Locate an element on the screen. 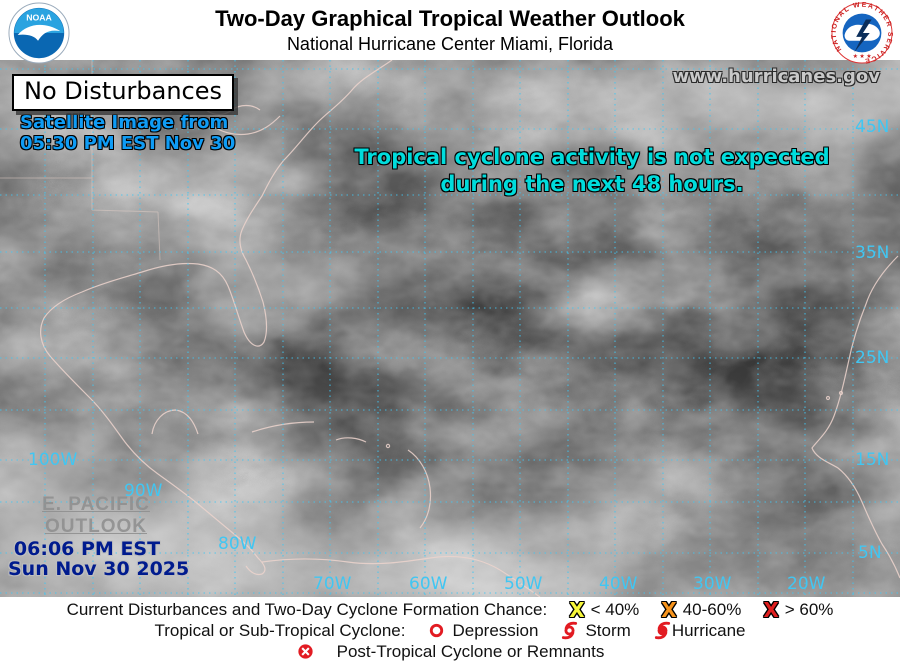 The height and width of the screenshot is (665, 900). post-tropical-label: Post-Tropical Cyclone or Remnants is located at coordinates (470, 651).